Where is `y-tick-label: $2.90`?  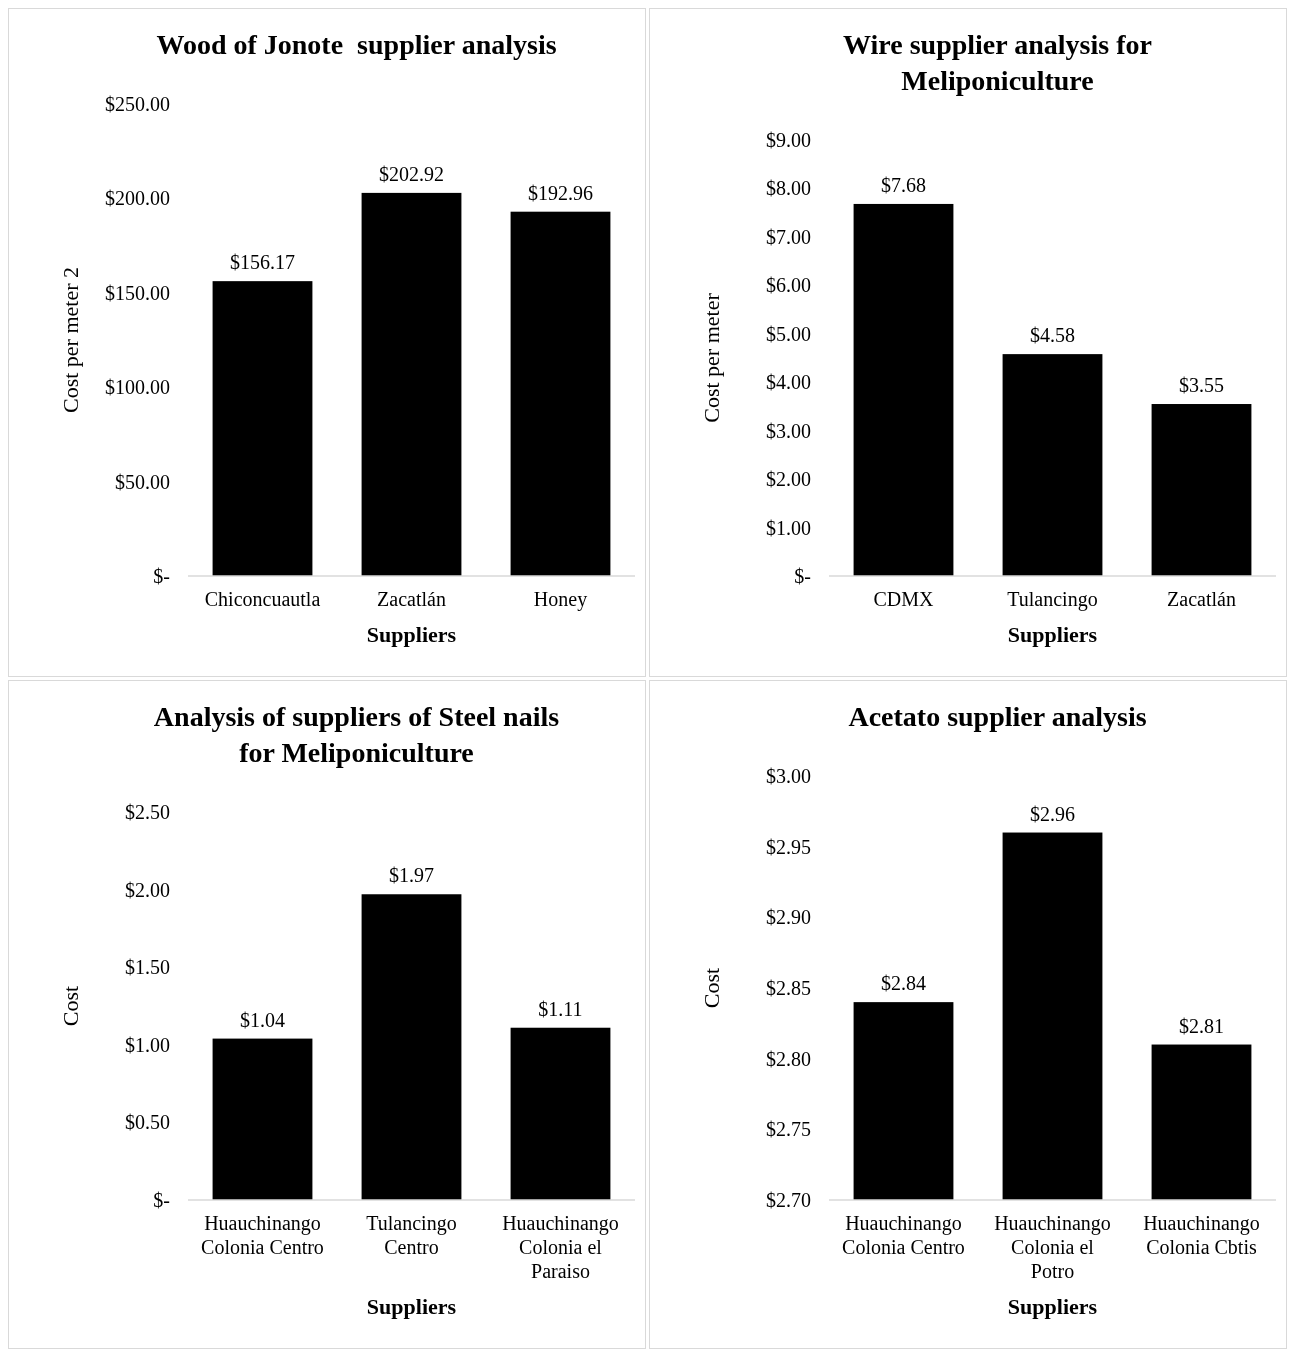 y-tick-label: $2.90 is located at coordinates (788, 917).